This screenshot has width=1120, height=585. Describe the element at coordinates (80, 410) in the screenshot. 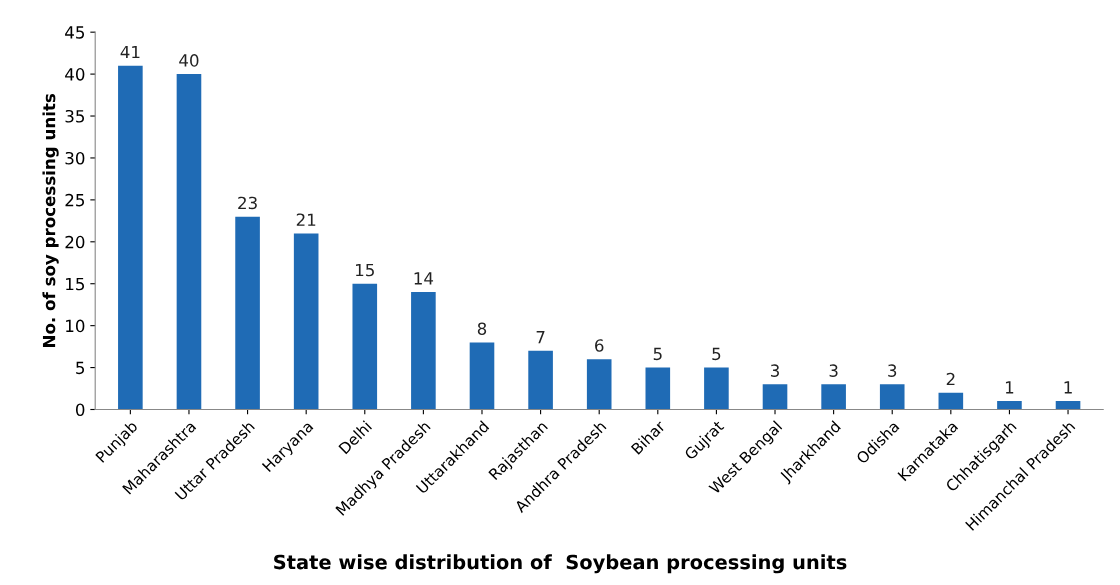

I see `y-tick-label: 0` at that location.